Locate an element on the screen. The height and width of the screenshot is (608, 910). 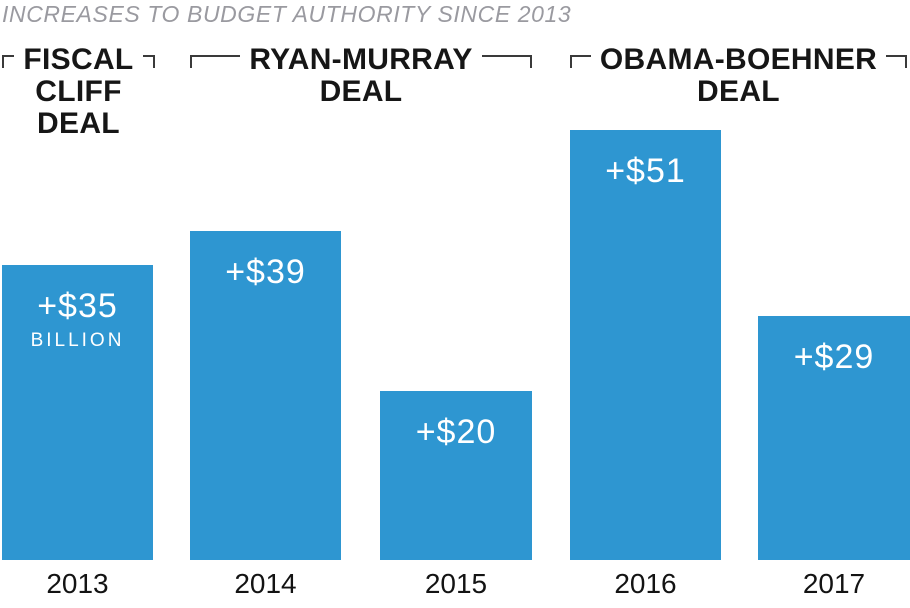
bar-value-label: +$20 is located at coordinates (456, 432).